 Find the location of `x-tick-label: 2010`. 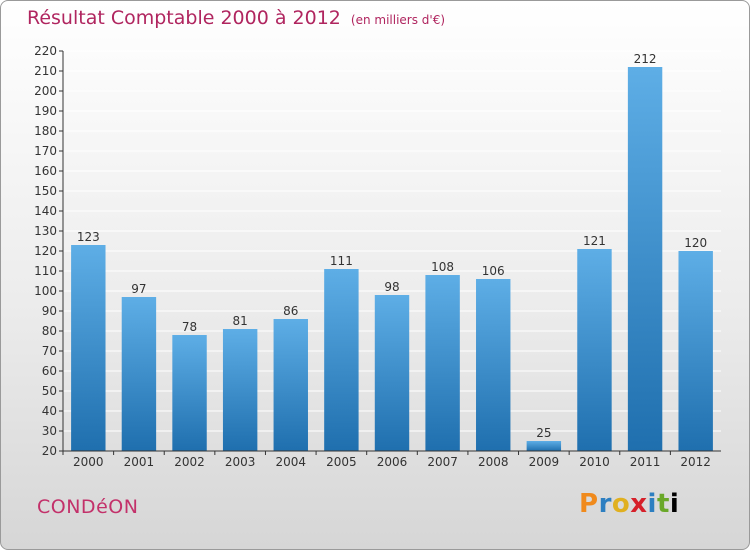

x-tick-label: 2010 is located at coordinates (594, 462).